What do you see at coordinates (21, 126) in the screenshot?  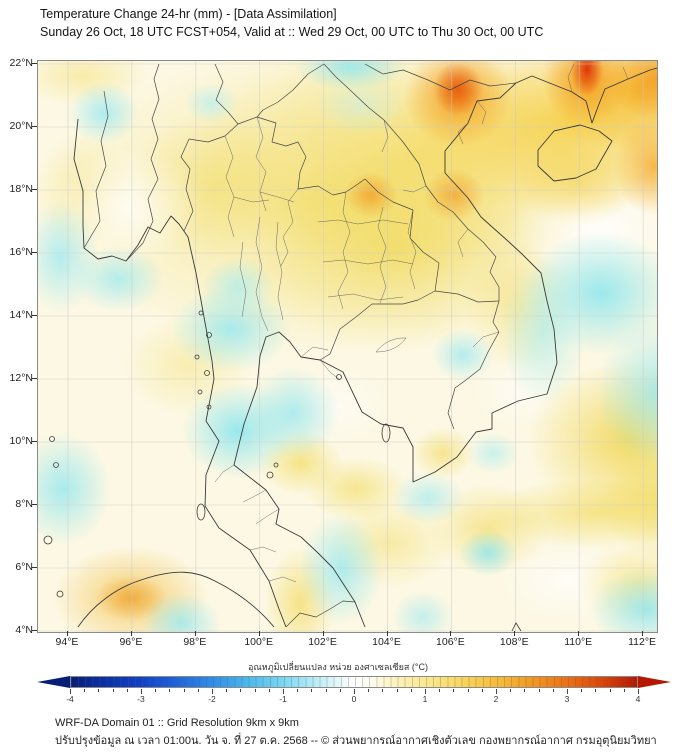 I see `latitude-label: 20°N` at bounding box center [21, 126].